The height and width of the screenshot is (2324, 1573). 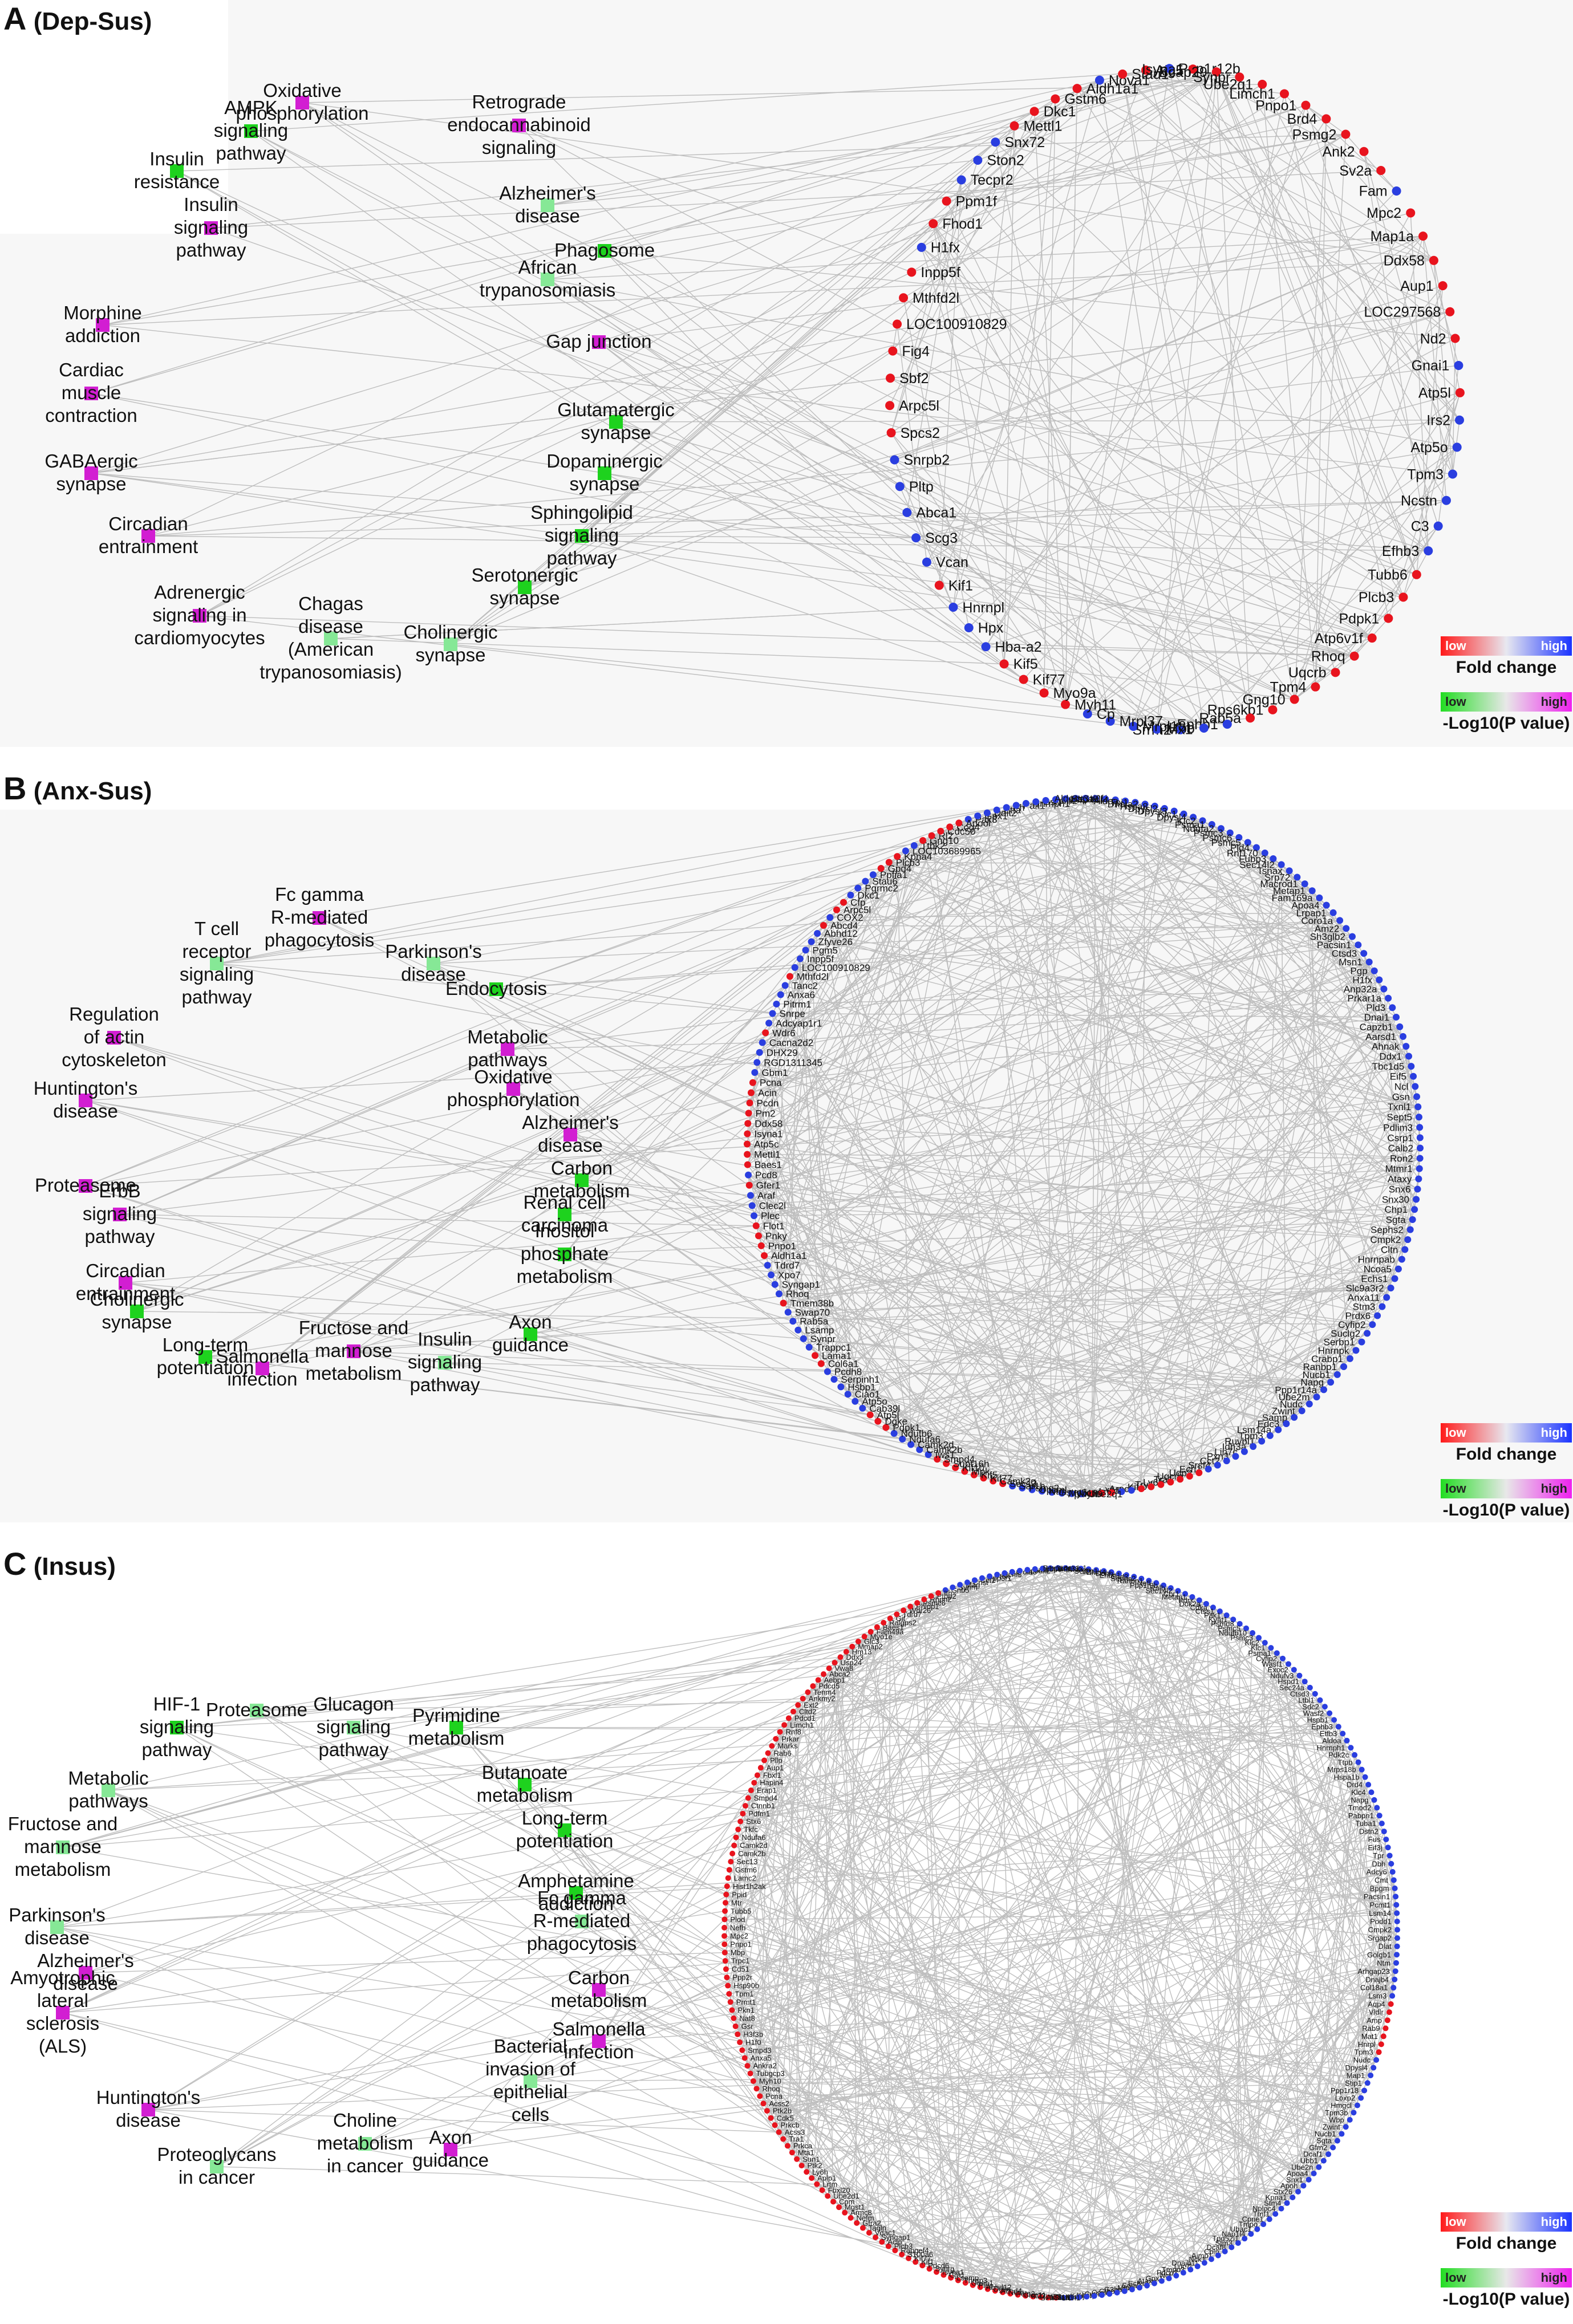 I want to click on gene-label: Ston2, so click(x=1005, y=161).